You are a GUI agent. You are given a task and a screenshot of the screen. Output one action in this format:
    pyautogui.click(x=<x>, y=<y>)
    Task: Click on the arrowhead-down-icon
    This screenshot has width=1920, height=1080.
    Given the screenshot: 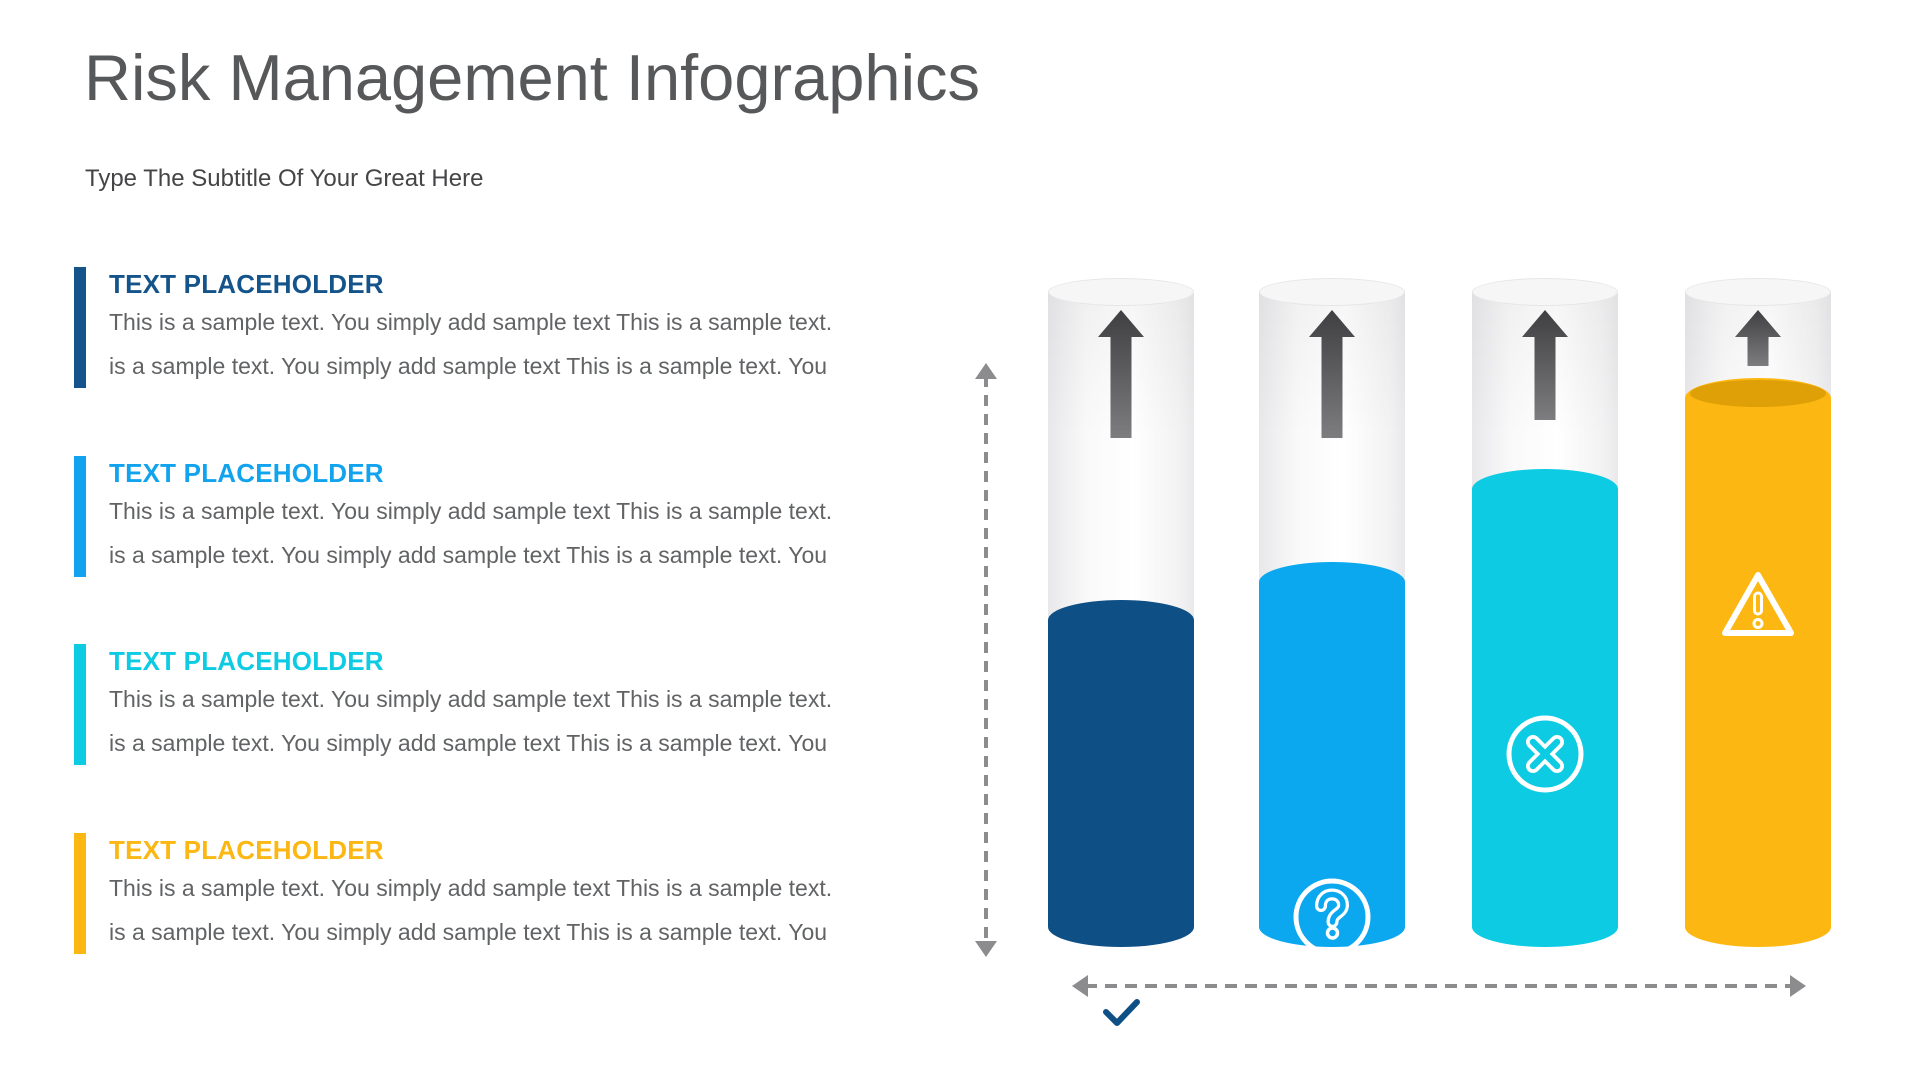 What is the action you would take?
    pyautogui.click(x=986, y=949)
    